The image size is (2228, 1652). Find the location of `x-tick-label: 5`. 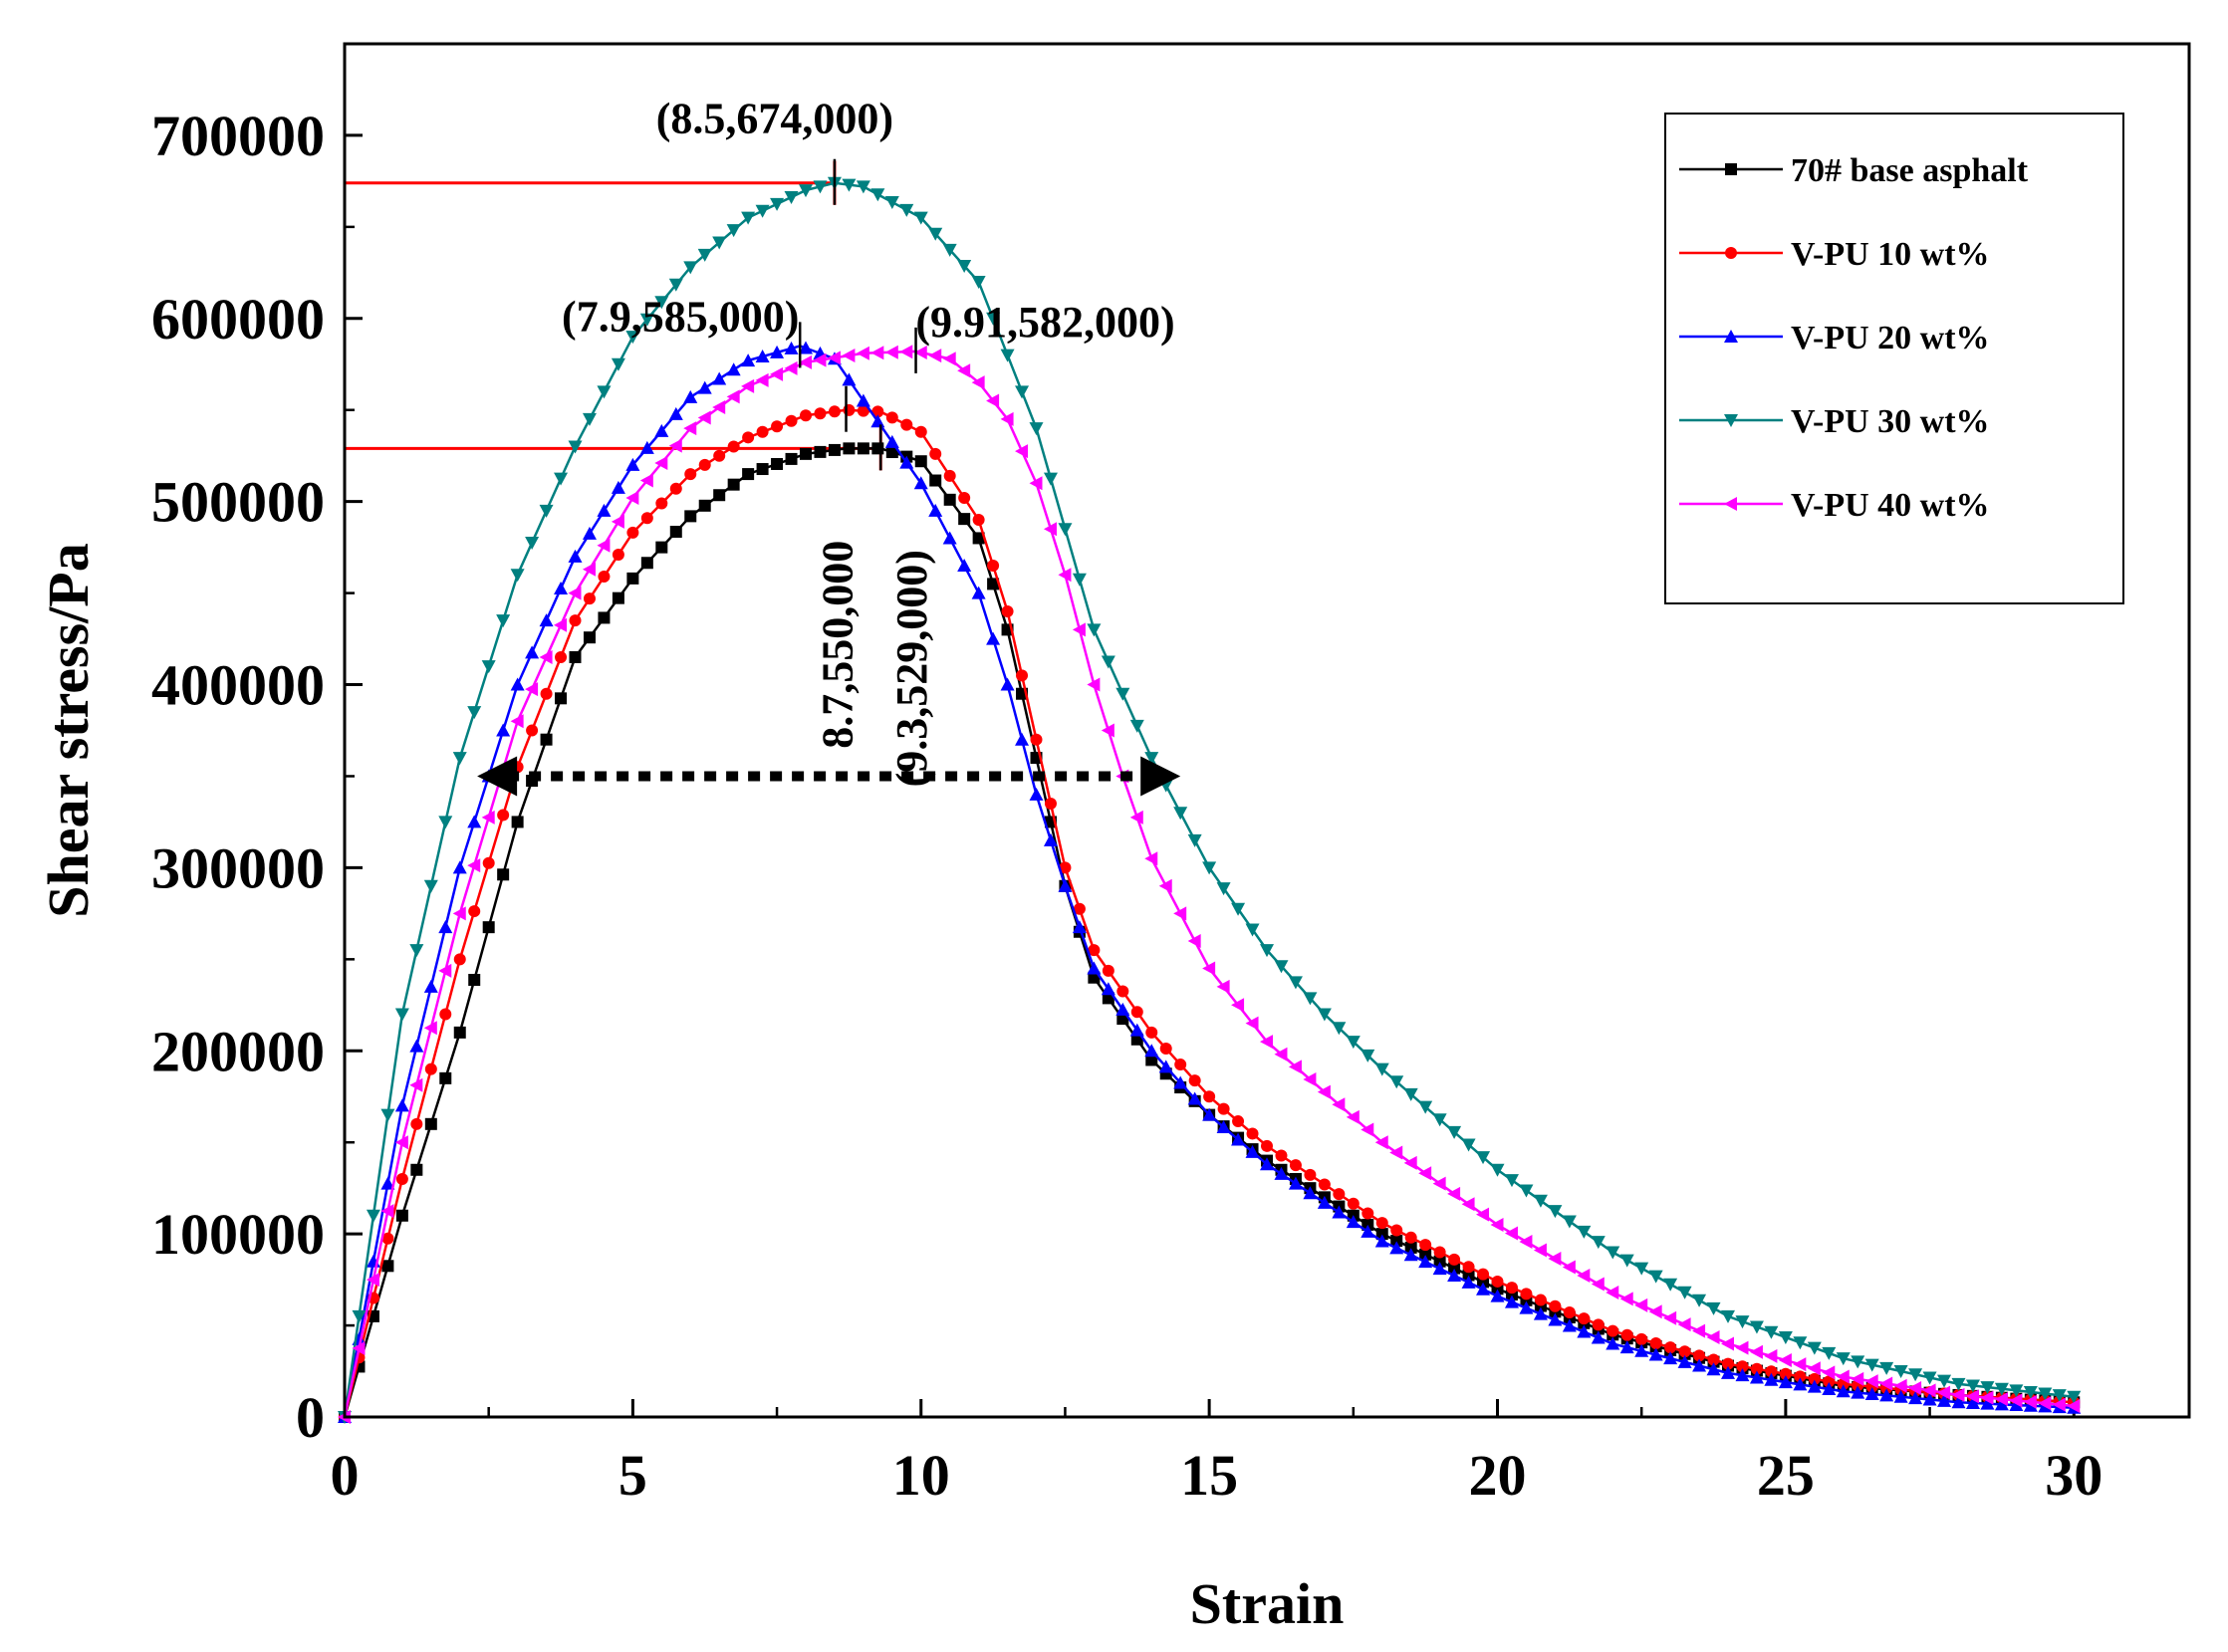

x-tick-label: 5 is located at coordinates (633, 1476).